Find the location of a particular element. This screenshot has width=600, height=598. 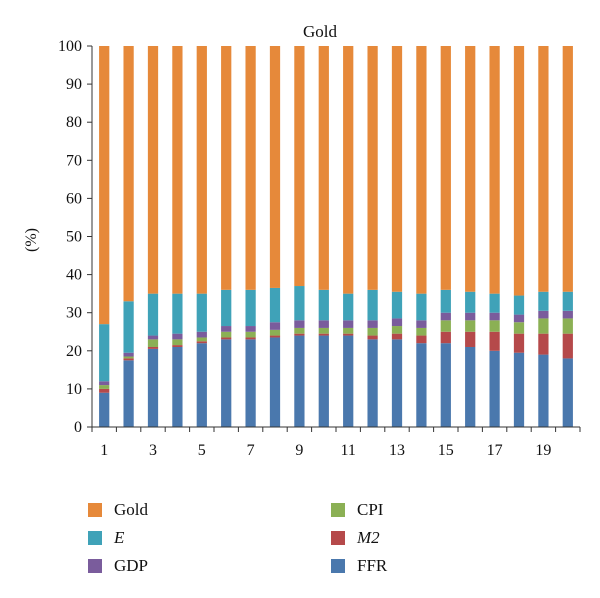

y-tick-label: 60 is located at coordinates (74, 198).